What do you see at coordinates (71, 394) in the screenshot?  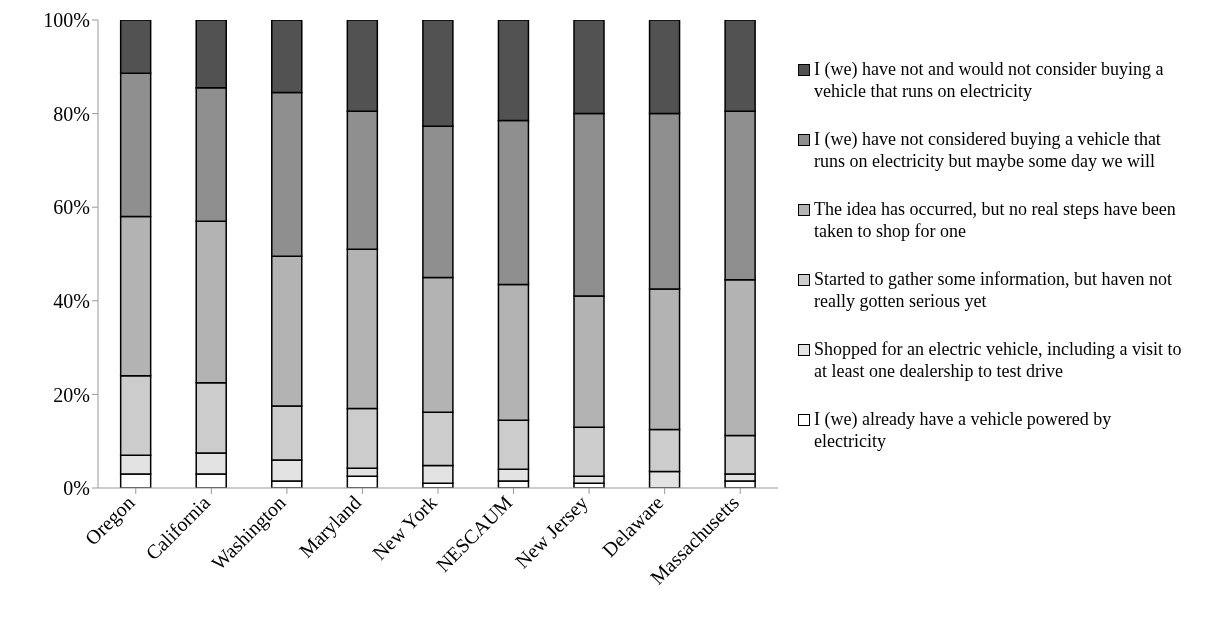 I see `y-tick-label: 20%` at bounding box center [71, 394].